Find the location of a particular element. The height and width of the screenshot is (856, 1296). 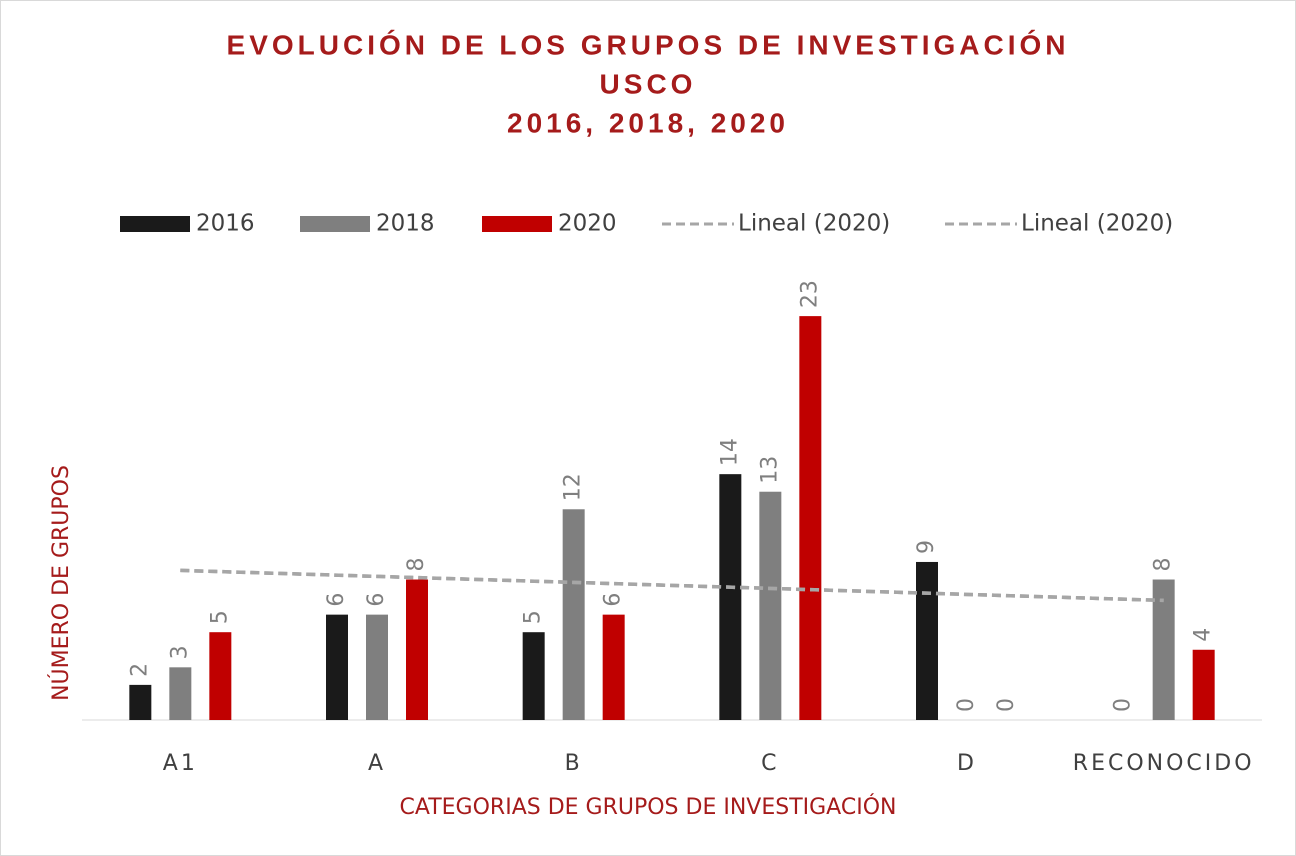

x-tick-label: A is located at coordinates (377, 763).